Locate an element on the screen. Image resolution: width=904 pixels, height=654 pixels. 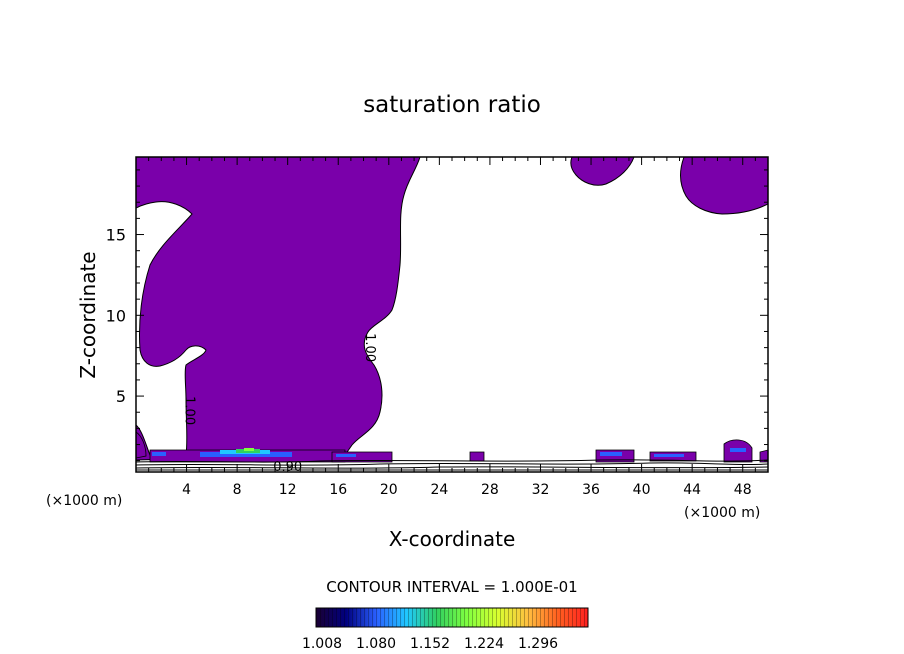
x-tick-label: 24 is located at coordinates (439, 490).